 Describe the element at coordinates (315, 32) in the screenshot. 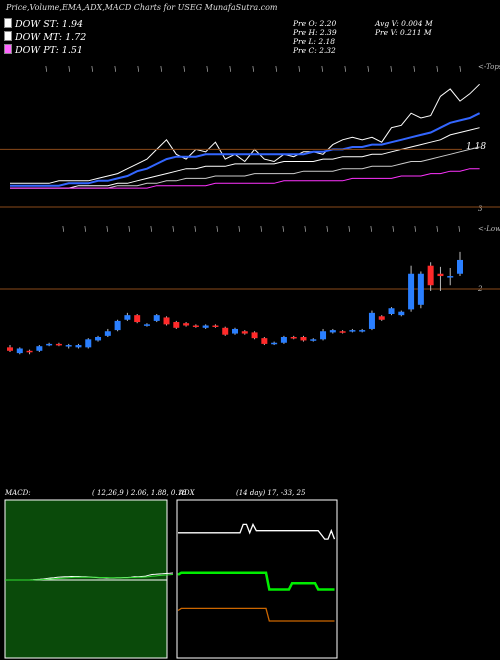

I see `stat-high: Pre H: 2.39` at that location.